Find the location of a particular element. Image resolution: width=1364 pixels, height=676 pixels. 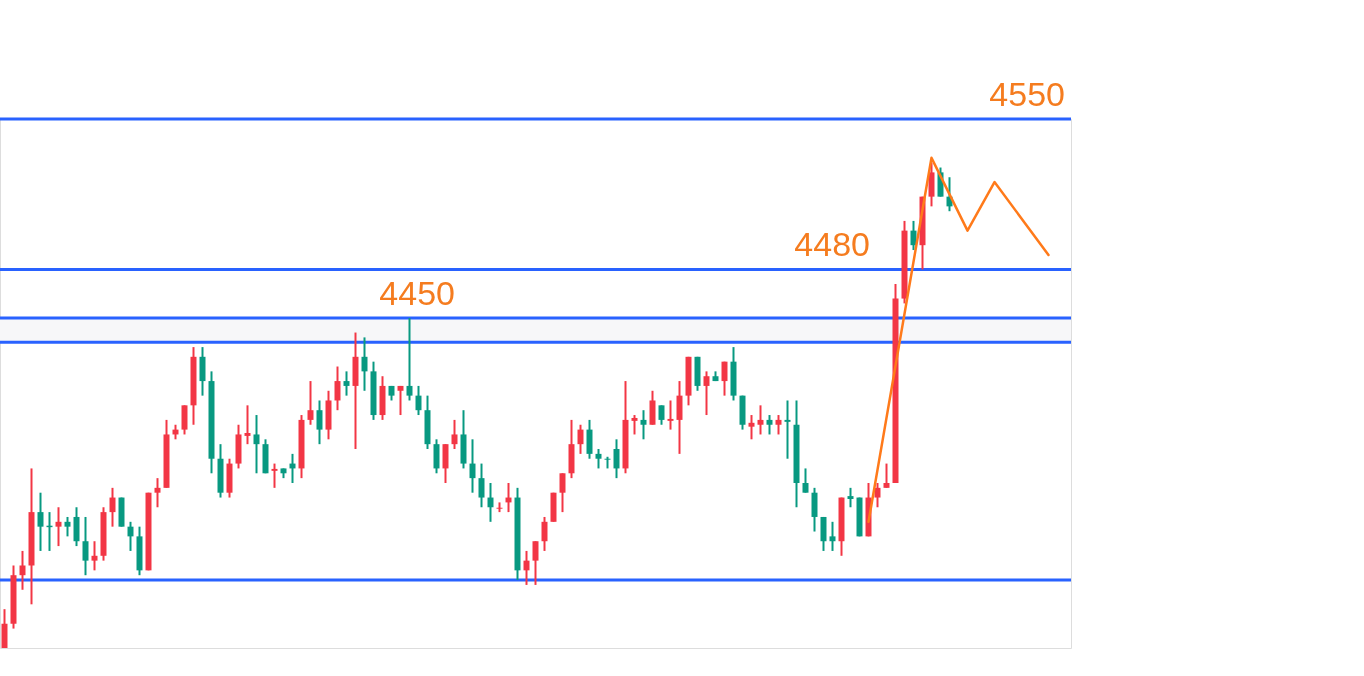

annotation: 4550 is located at coordinates (1027, 94).